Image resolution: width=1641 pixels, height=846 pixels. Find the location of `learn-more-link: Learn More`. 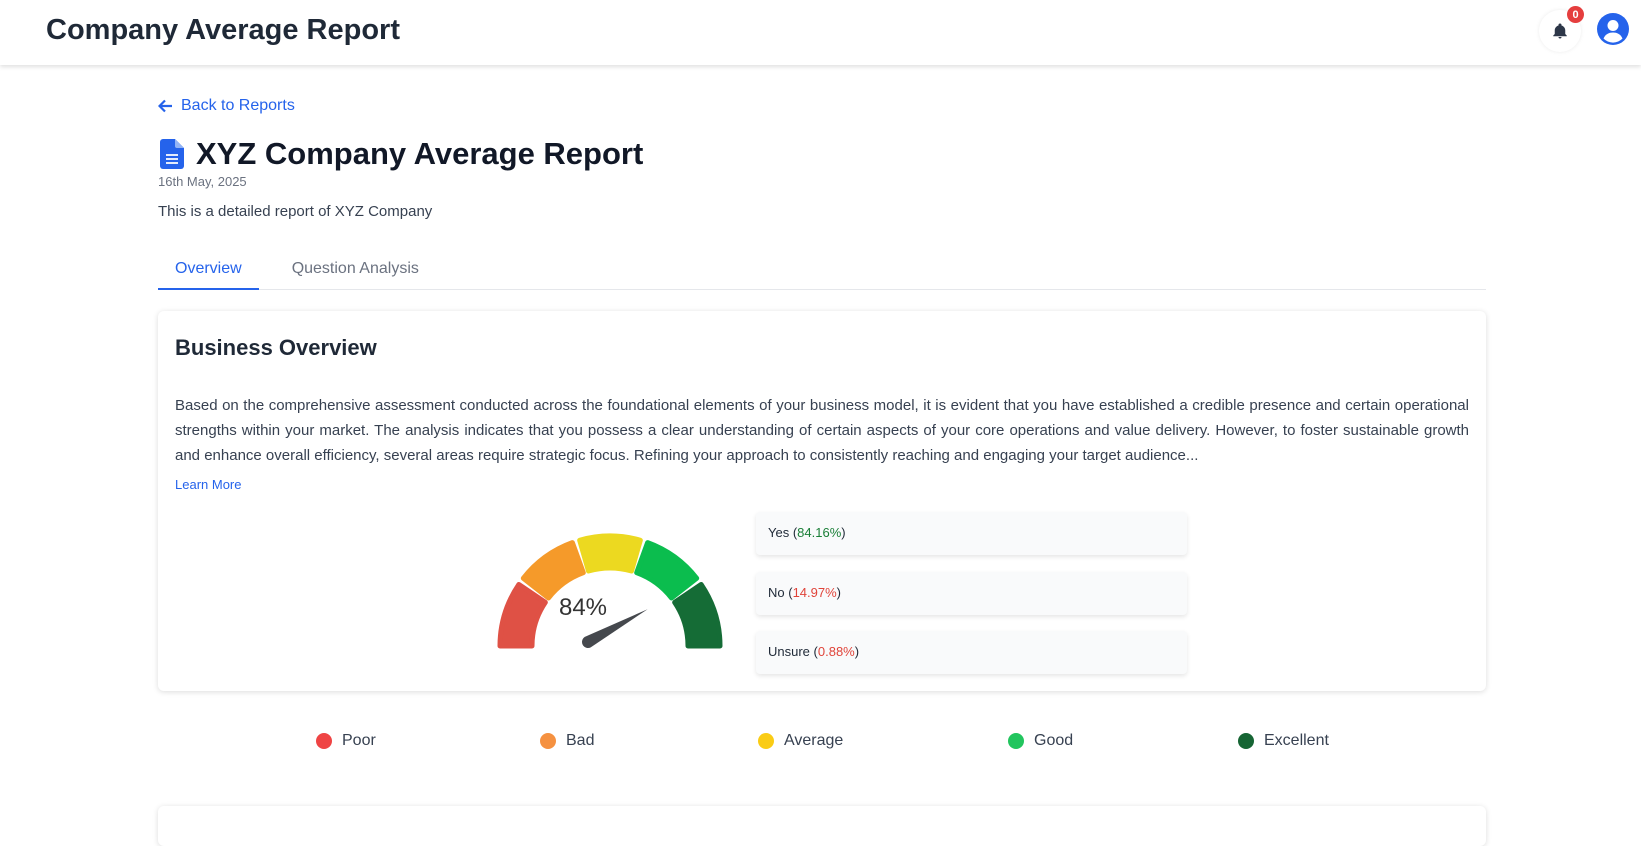

learn-more-link: Learn More is located at coordinates (208, 484).